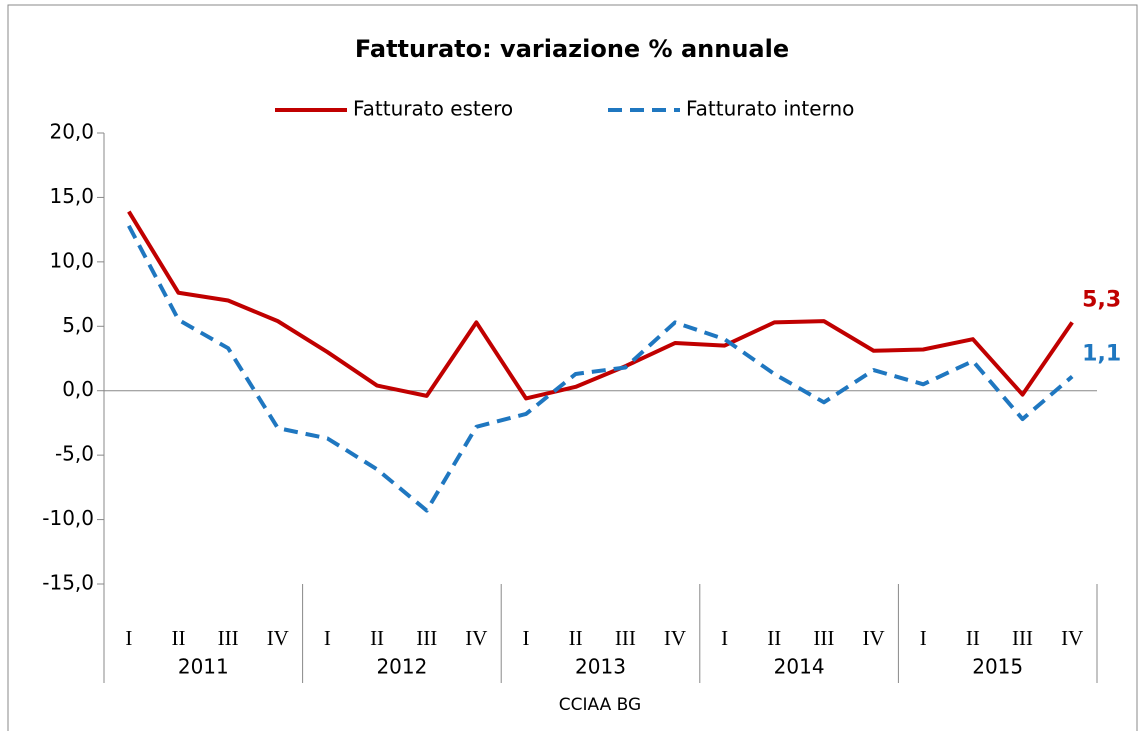 Image resolution: width=1145 pixels, height=731 pixels. What do you see at coordinates (74, 454) in the screenshot?
I see `y-tick-label: -5,0` at bounding box center [74, 454].